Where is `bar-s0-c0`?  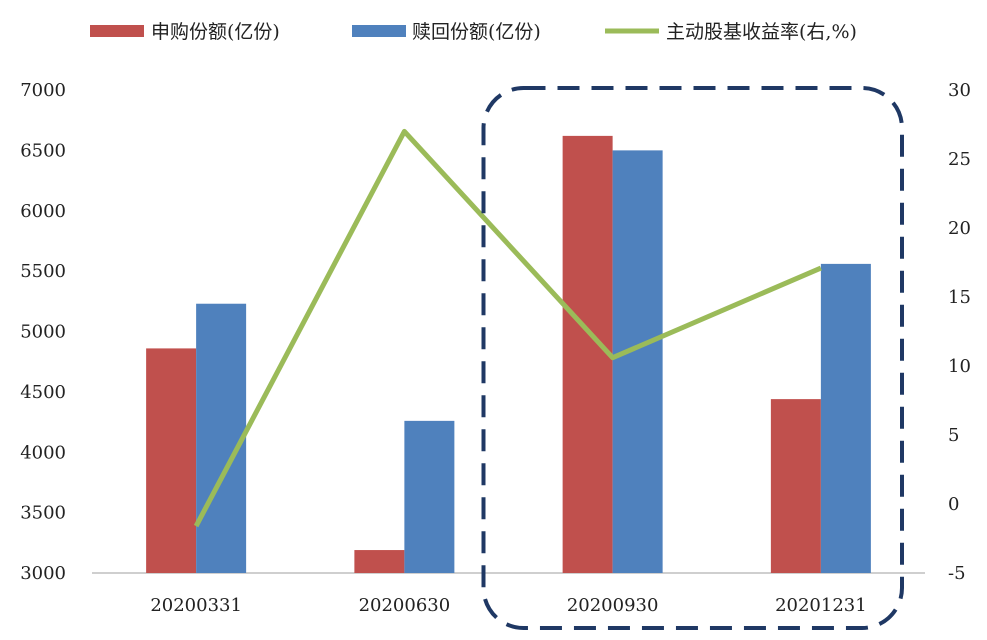 bar-s0-c0 is located at coordinates (171, 460).